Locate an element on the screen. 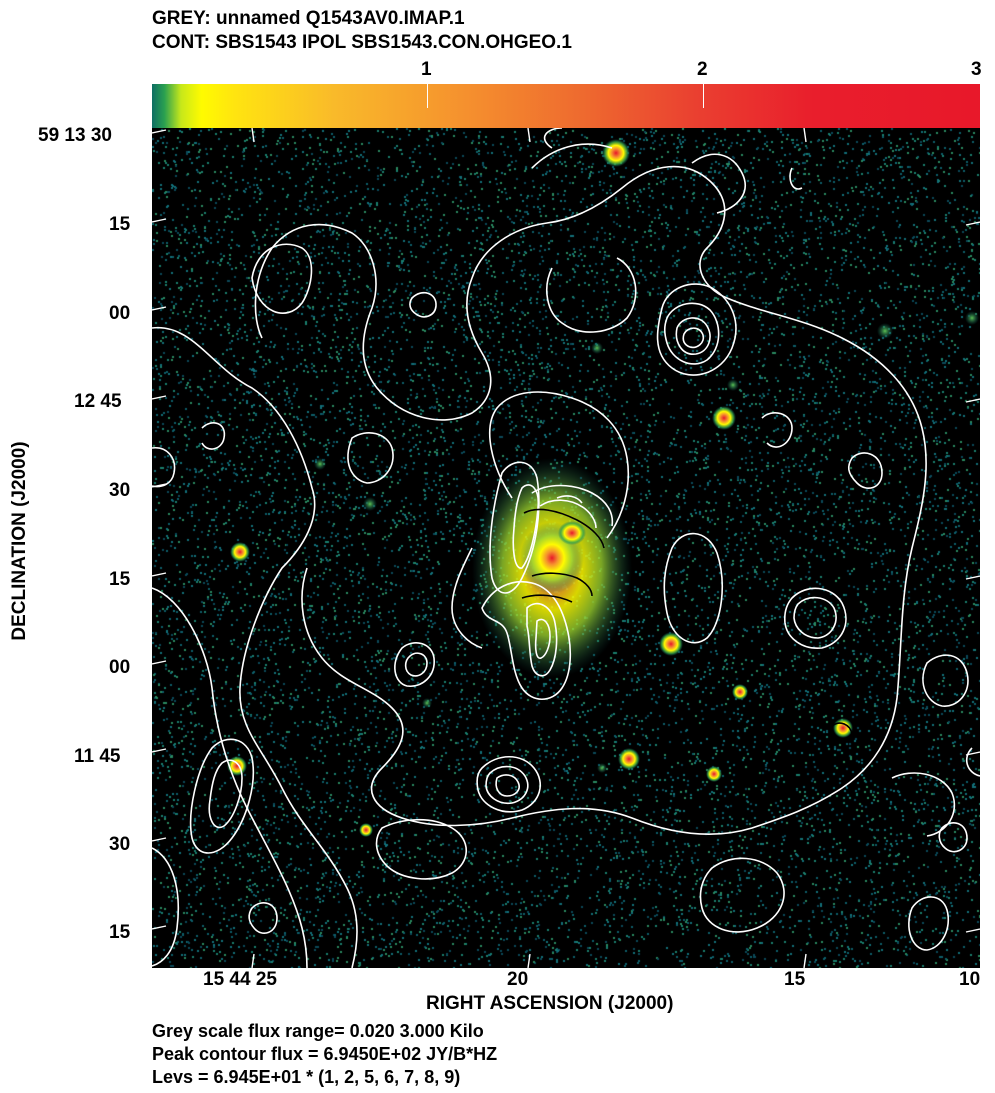 The width and height of the screenshot is (995, 1093). colorbar is located at coordinates (566, 106).